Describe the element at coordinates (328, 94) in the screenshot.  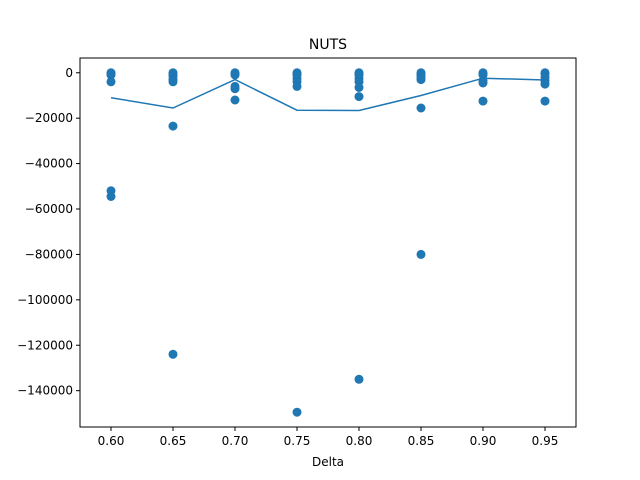
I see `mean-line` at that location.